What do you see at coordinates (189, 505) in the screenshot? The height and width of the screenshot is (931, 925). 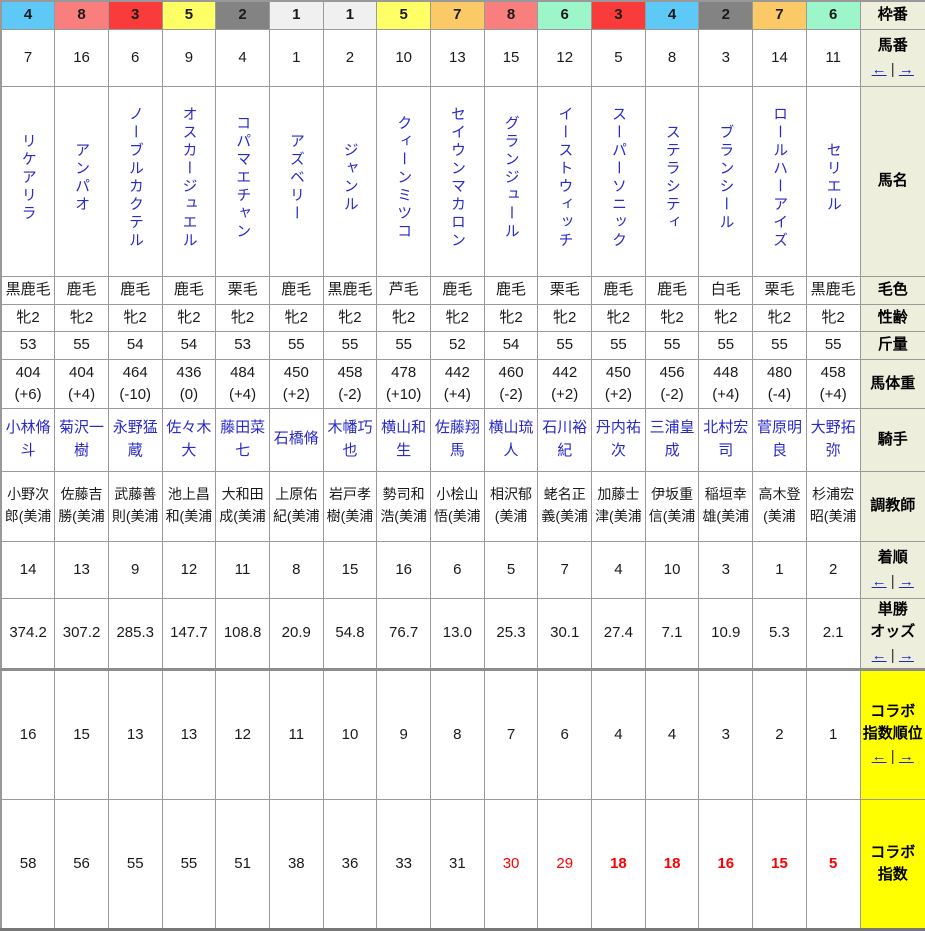 I see `trainer-name: 池上昌和(美浦` at bounding box center [189, 505].